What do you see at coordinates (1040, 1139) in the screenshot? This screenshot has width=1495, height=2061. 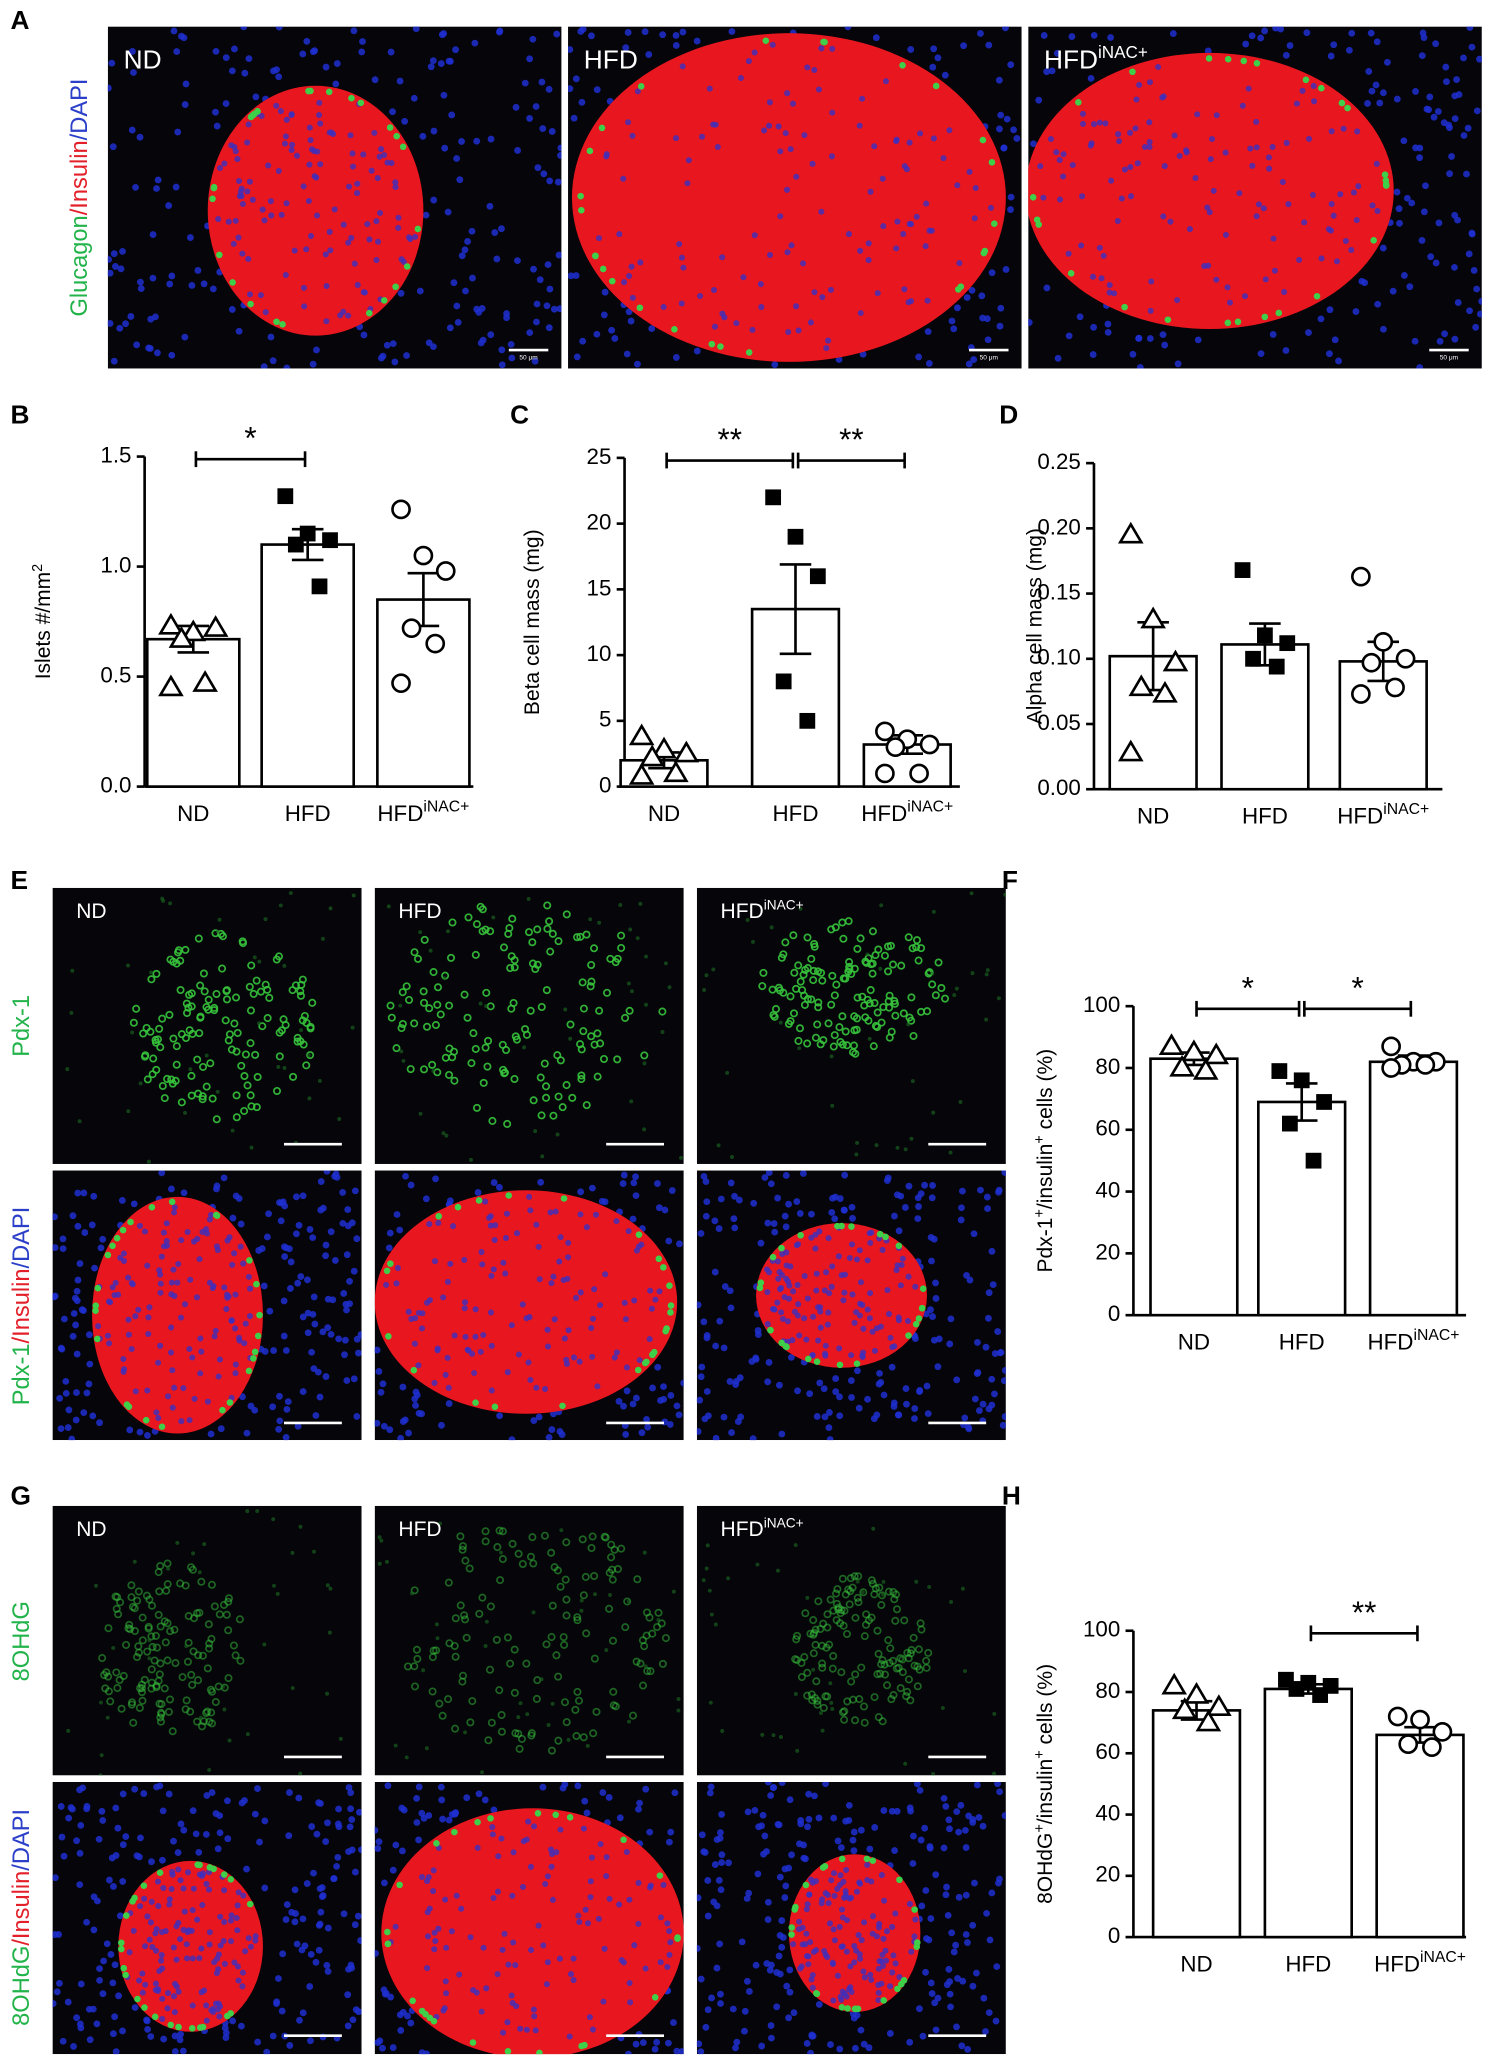 I see `y-axis-label-part: +` at bounding box center [1040, 1139].